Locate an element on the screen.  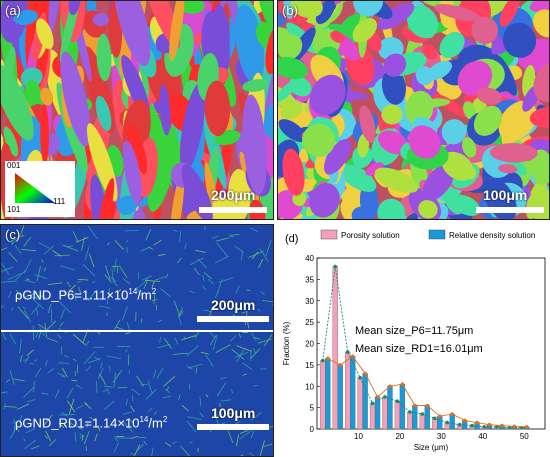
gnd-lower-density: ρGND_RD1=1.14×1014/m2 is located at coordinates (91, 423).